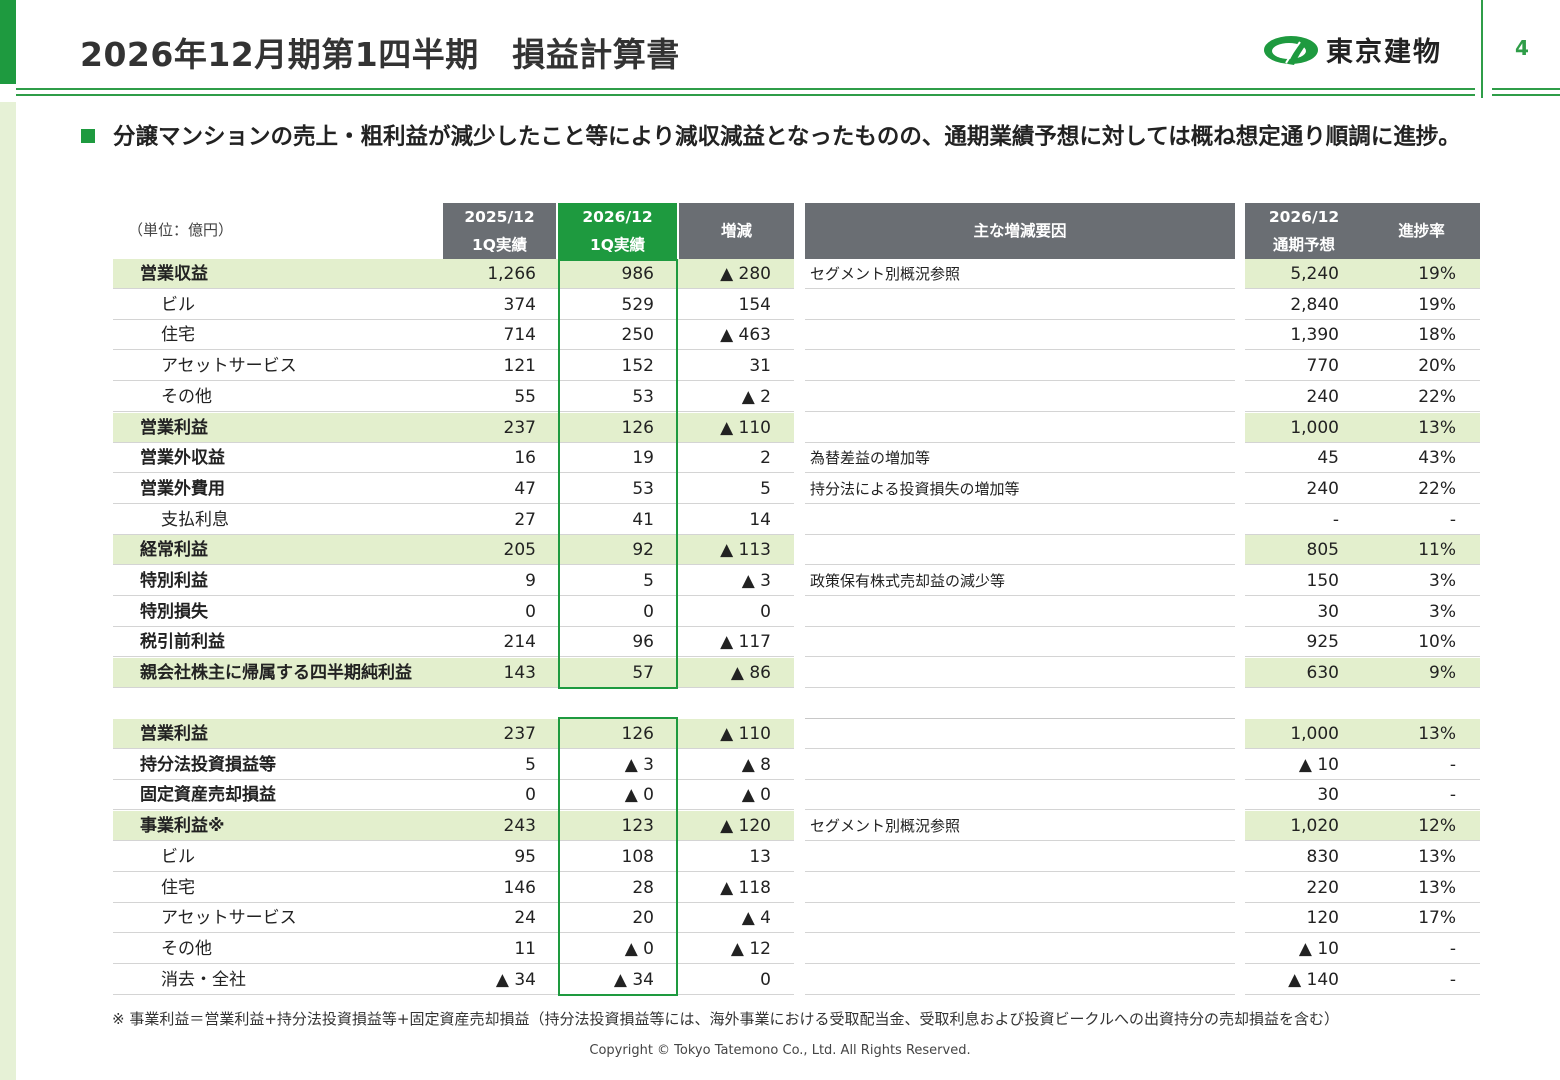 This screenshot has height=1080, width=1560. Describe the element at coordinates (1362, 673) in the screenshot. I see `table-row: 630 9%` at that location.